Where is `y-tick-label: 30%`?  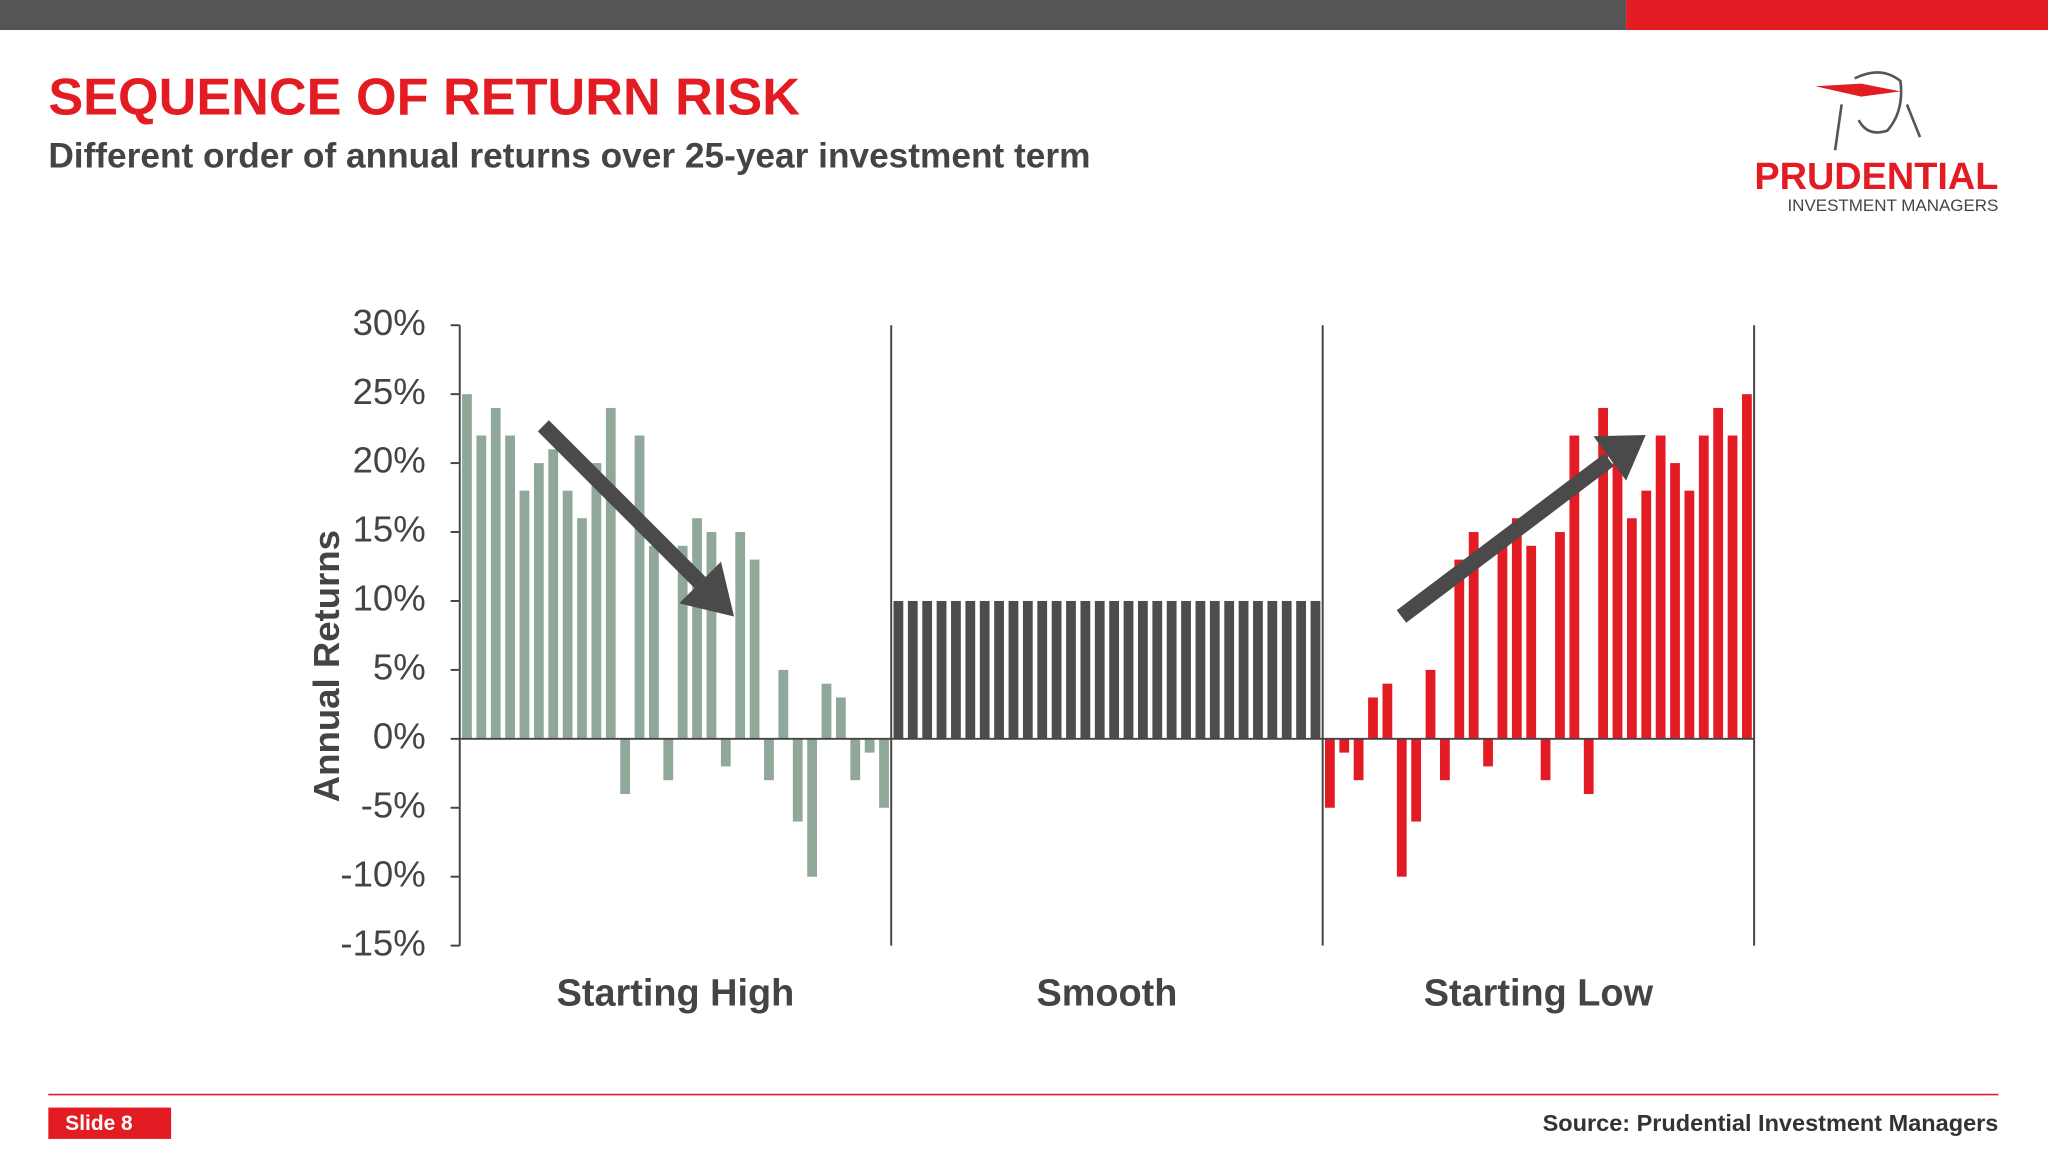
y-tick-label: 30% is located at coordinates (389, 322).